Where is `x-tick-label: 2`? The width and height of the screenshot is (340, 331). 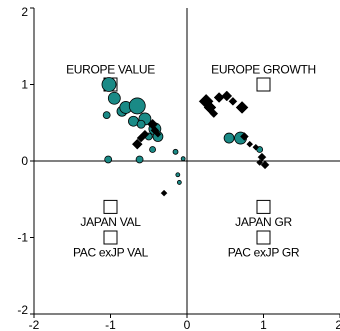
x-tick-label: 2 is located at coordinates (337, 324).